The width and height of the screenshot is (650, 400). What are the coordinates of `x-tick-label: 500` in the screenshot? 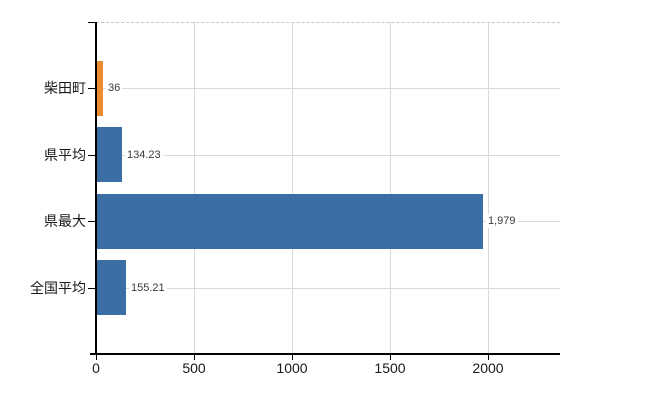 It's located at (194, 368).